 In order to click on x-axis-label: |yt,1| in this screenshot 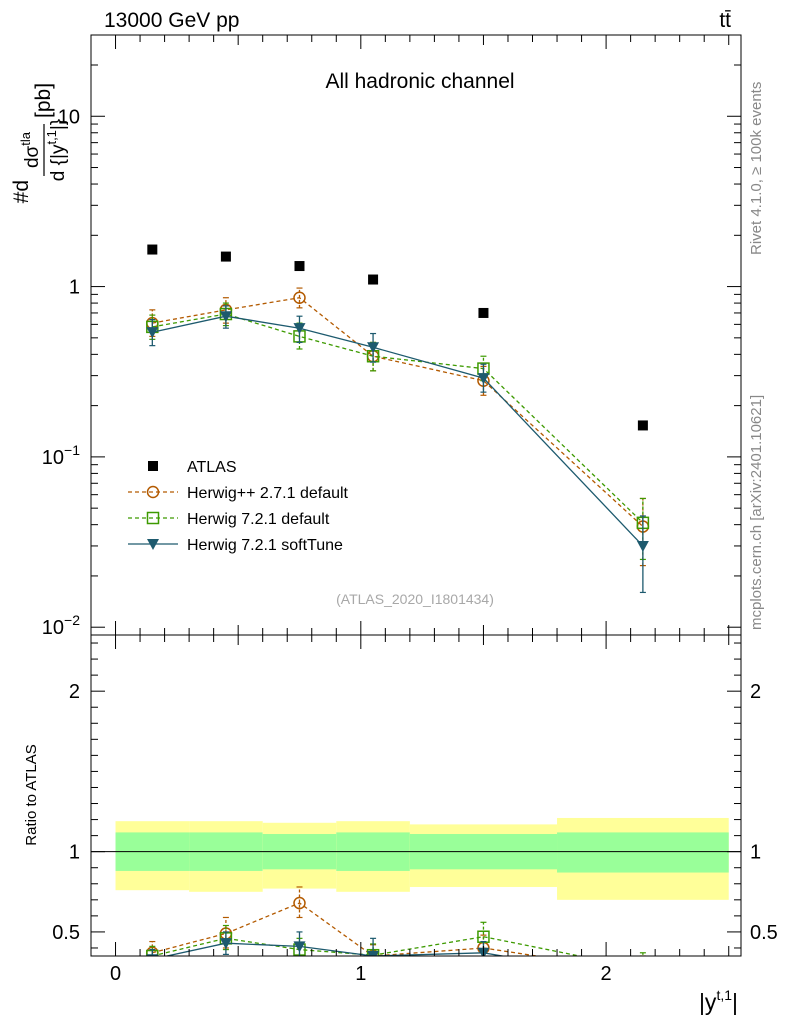, I will do `click(718, 1001)`.